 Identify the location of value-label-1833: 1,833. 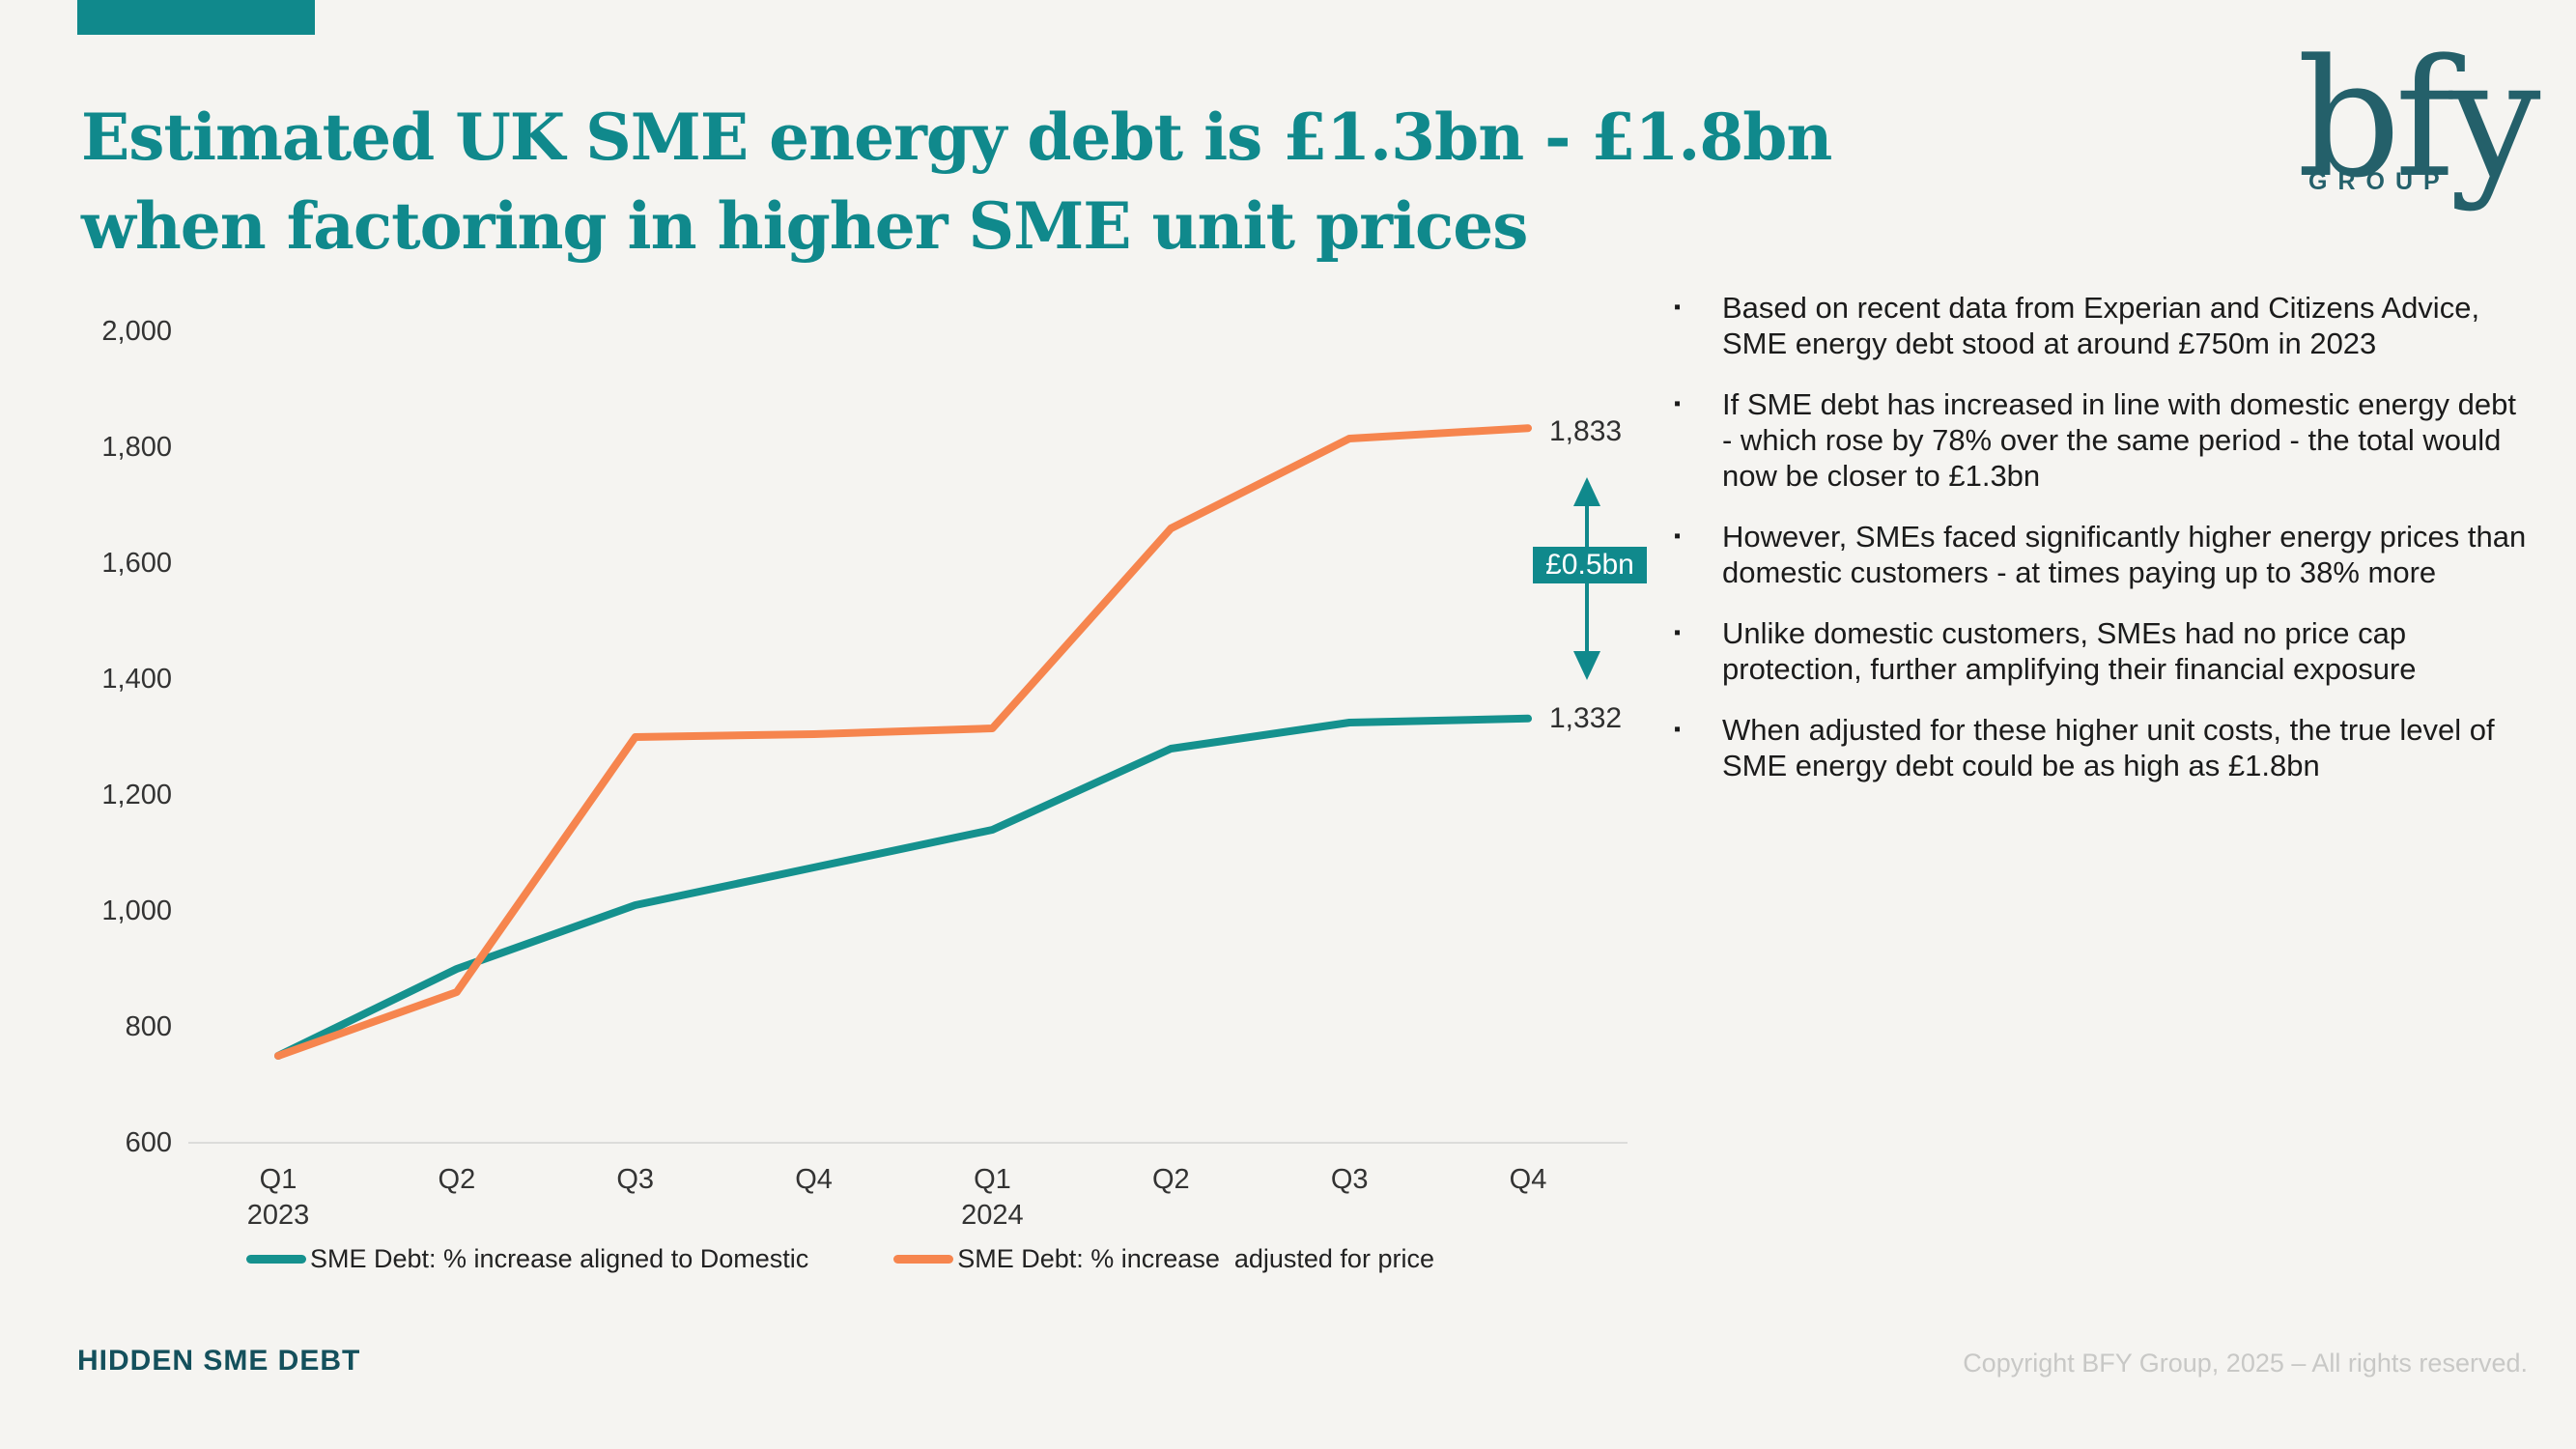
(1586, 431).